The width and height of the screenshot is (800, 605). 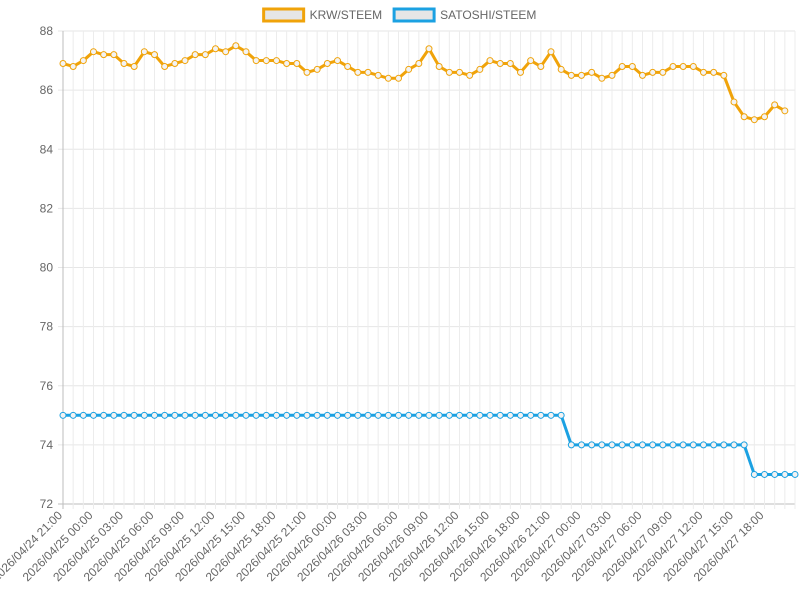 I want to click on legend: KRW/STEEM SATOSHI/STEEM, so click(x=399, y=15).